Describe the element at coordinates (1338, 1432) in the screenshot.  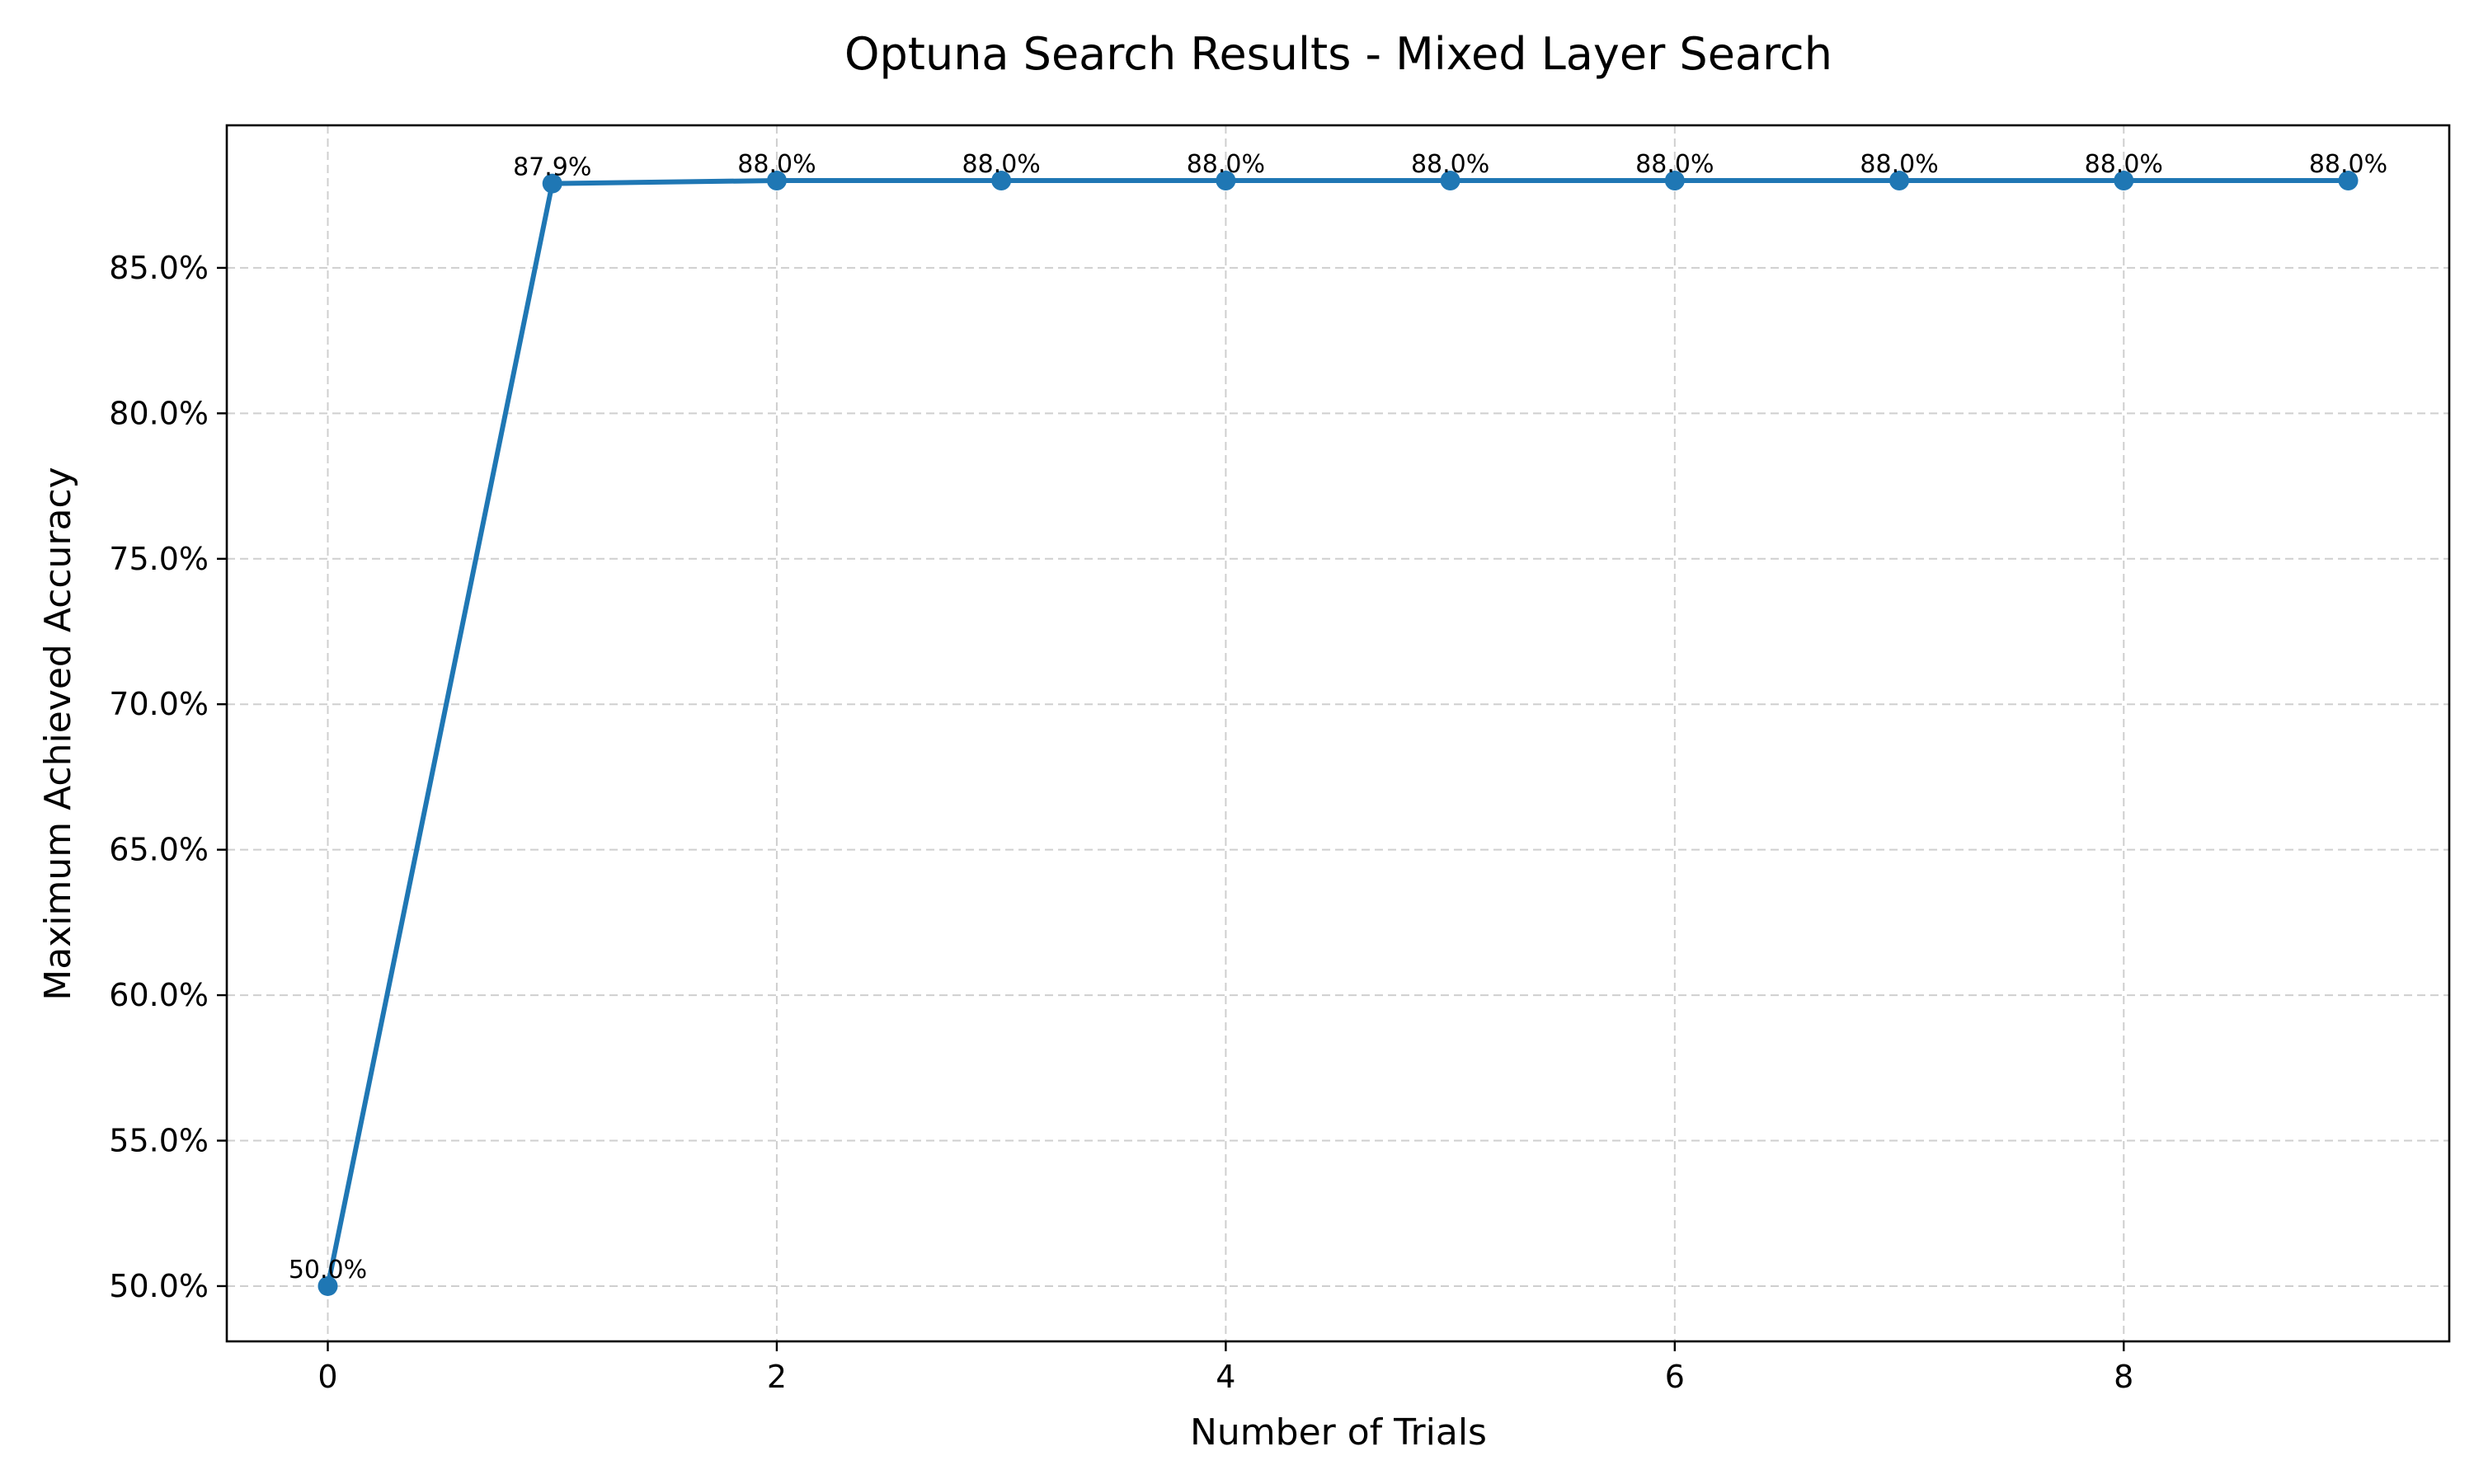
I see `x-axis-label: Number of Trials` at that location.